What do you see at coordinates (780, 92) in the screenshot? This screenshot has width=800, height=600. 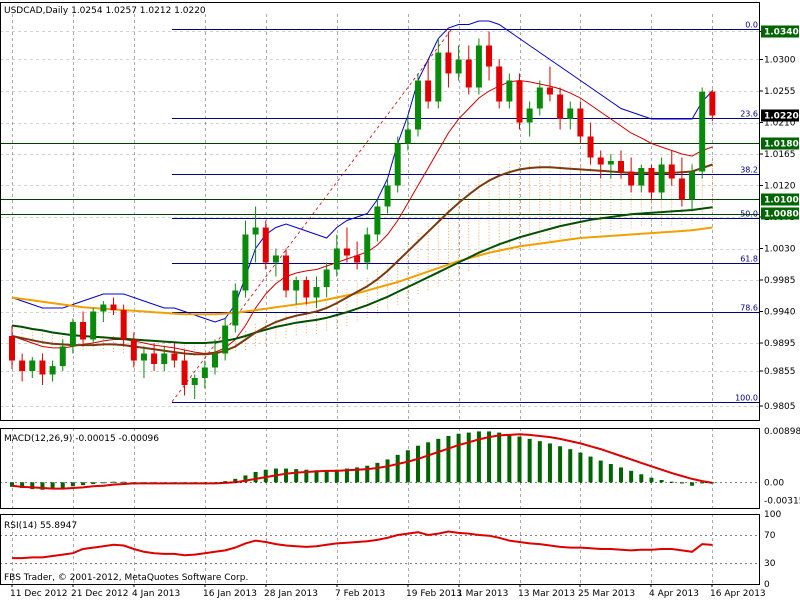 I see `price-tick-label: 1.0255` at bounding box center [780, 92].